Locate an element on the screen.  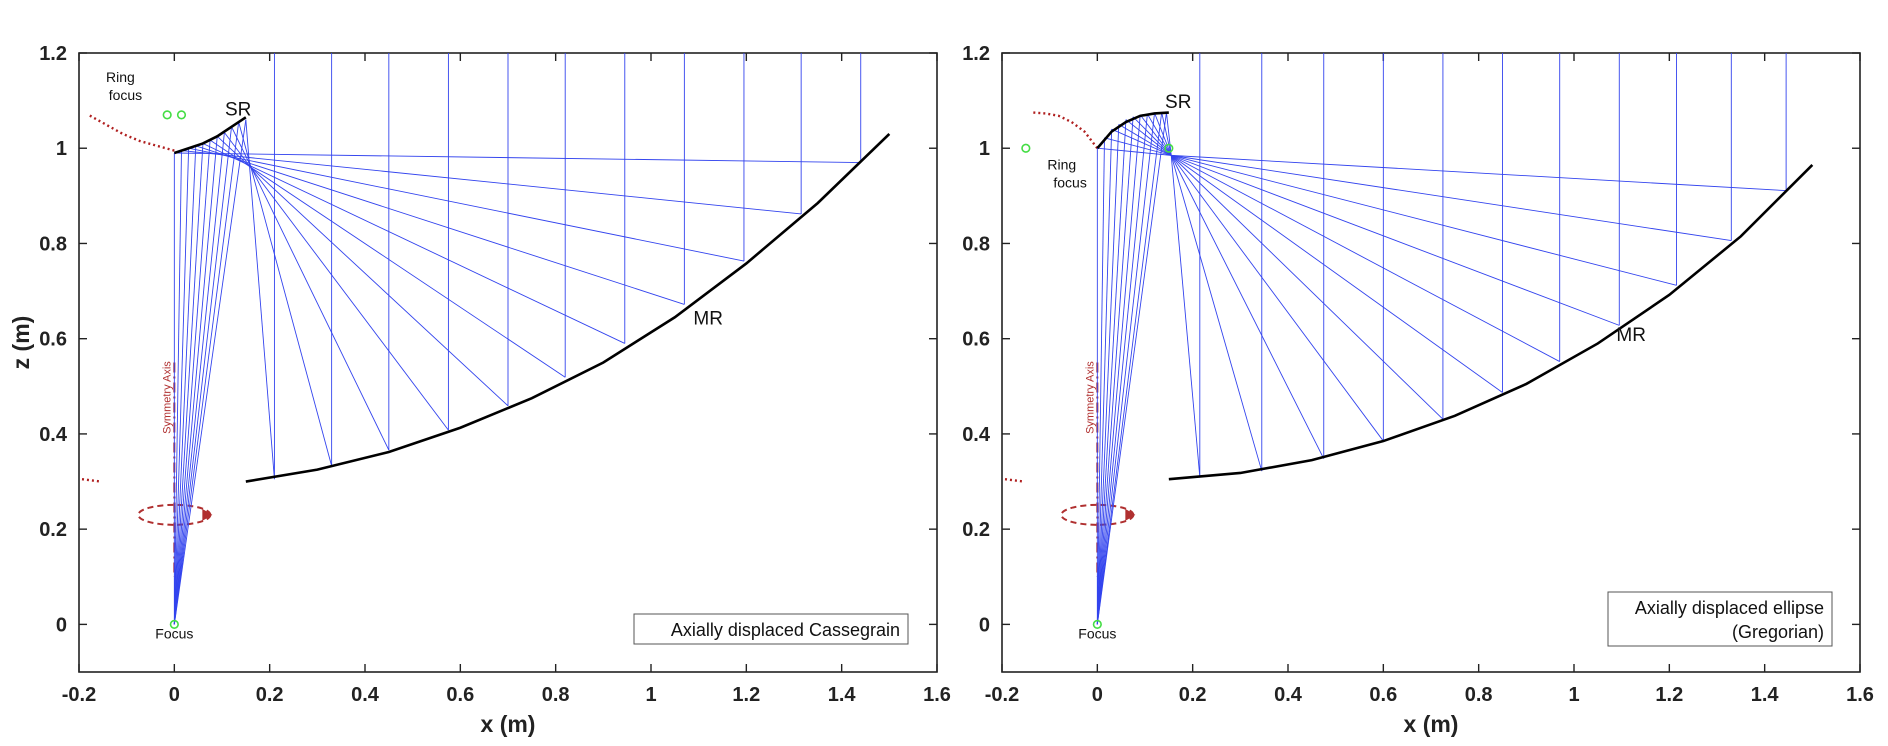
x-tick-label: 1.4 is located at coordinates (842, 695).